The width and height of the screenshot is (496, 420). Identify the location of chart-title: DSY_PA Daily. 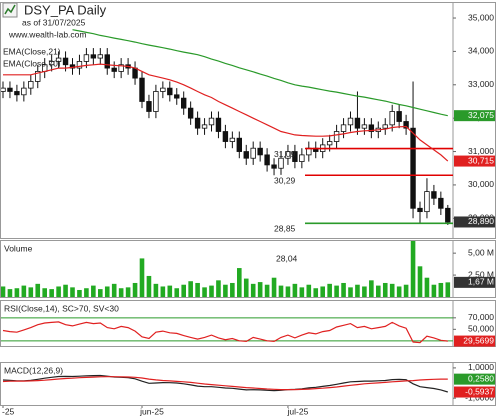
(65, 9).